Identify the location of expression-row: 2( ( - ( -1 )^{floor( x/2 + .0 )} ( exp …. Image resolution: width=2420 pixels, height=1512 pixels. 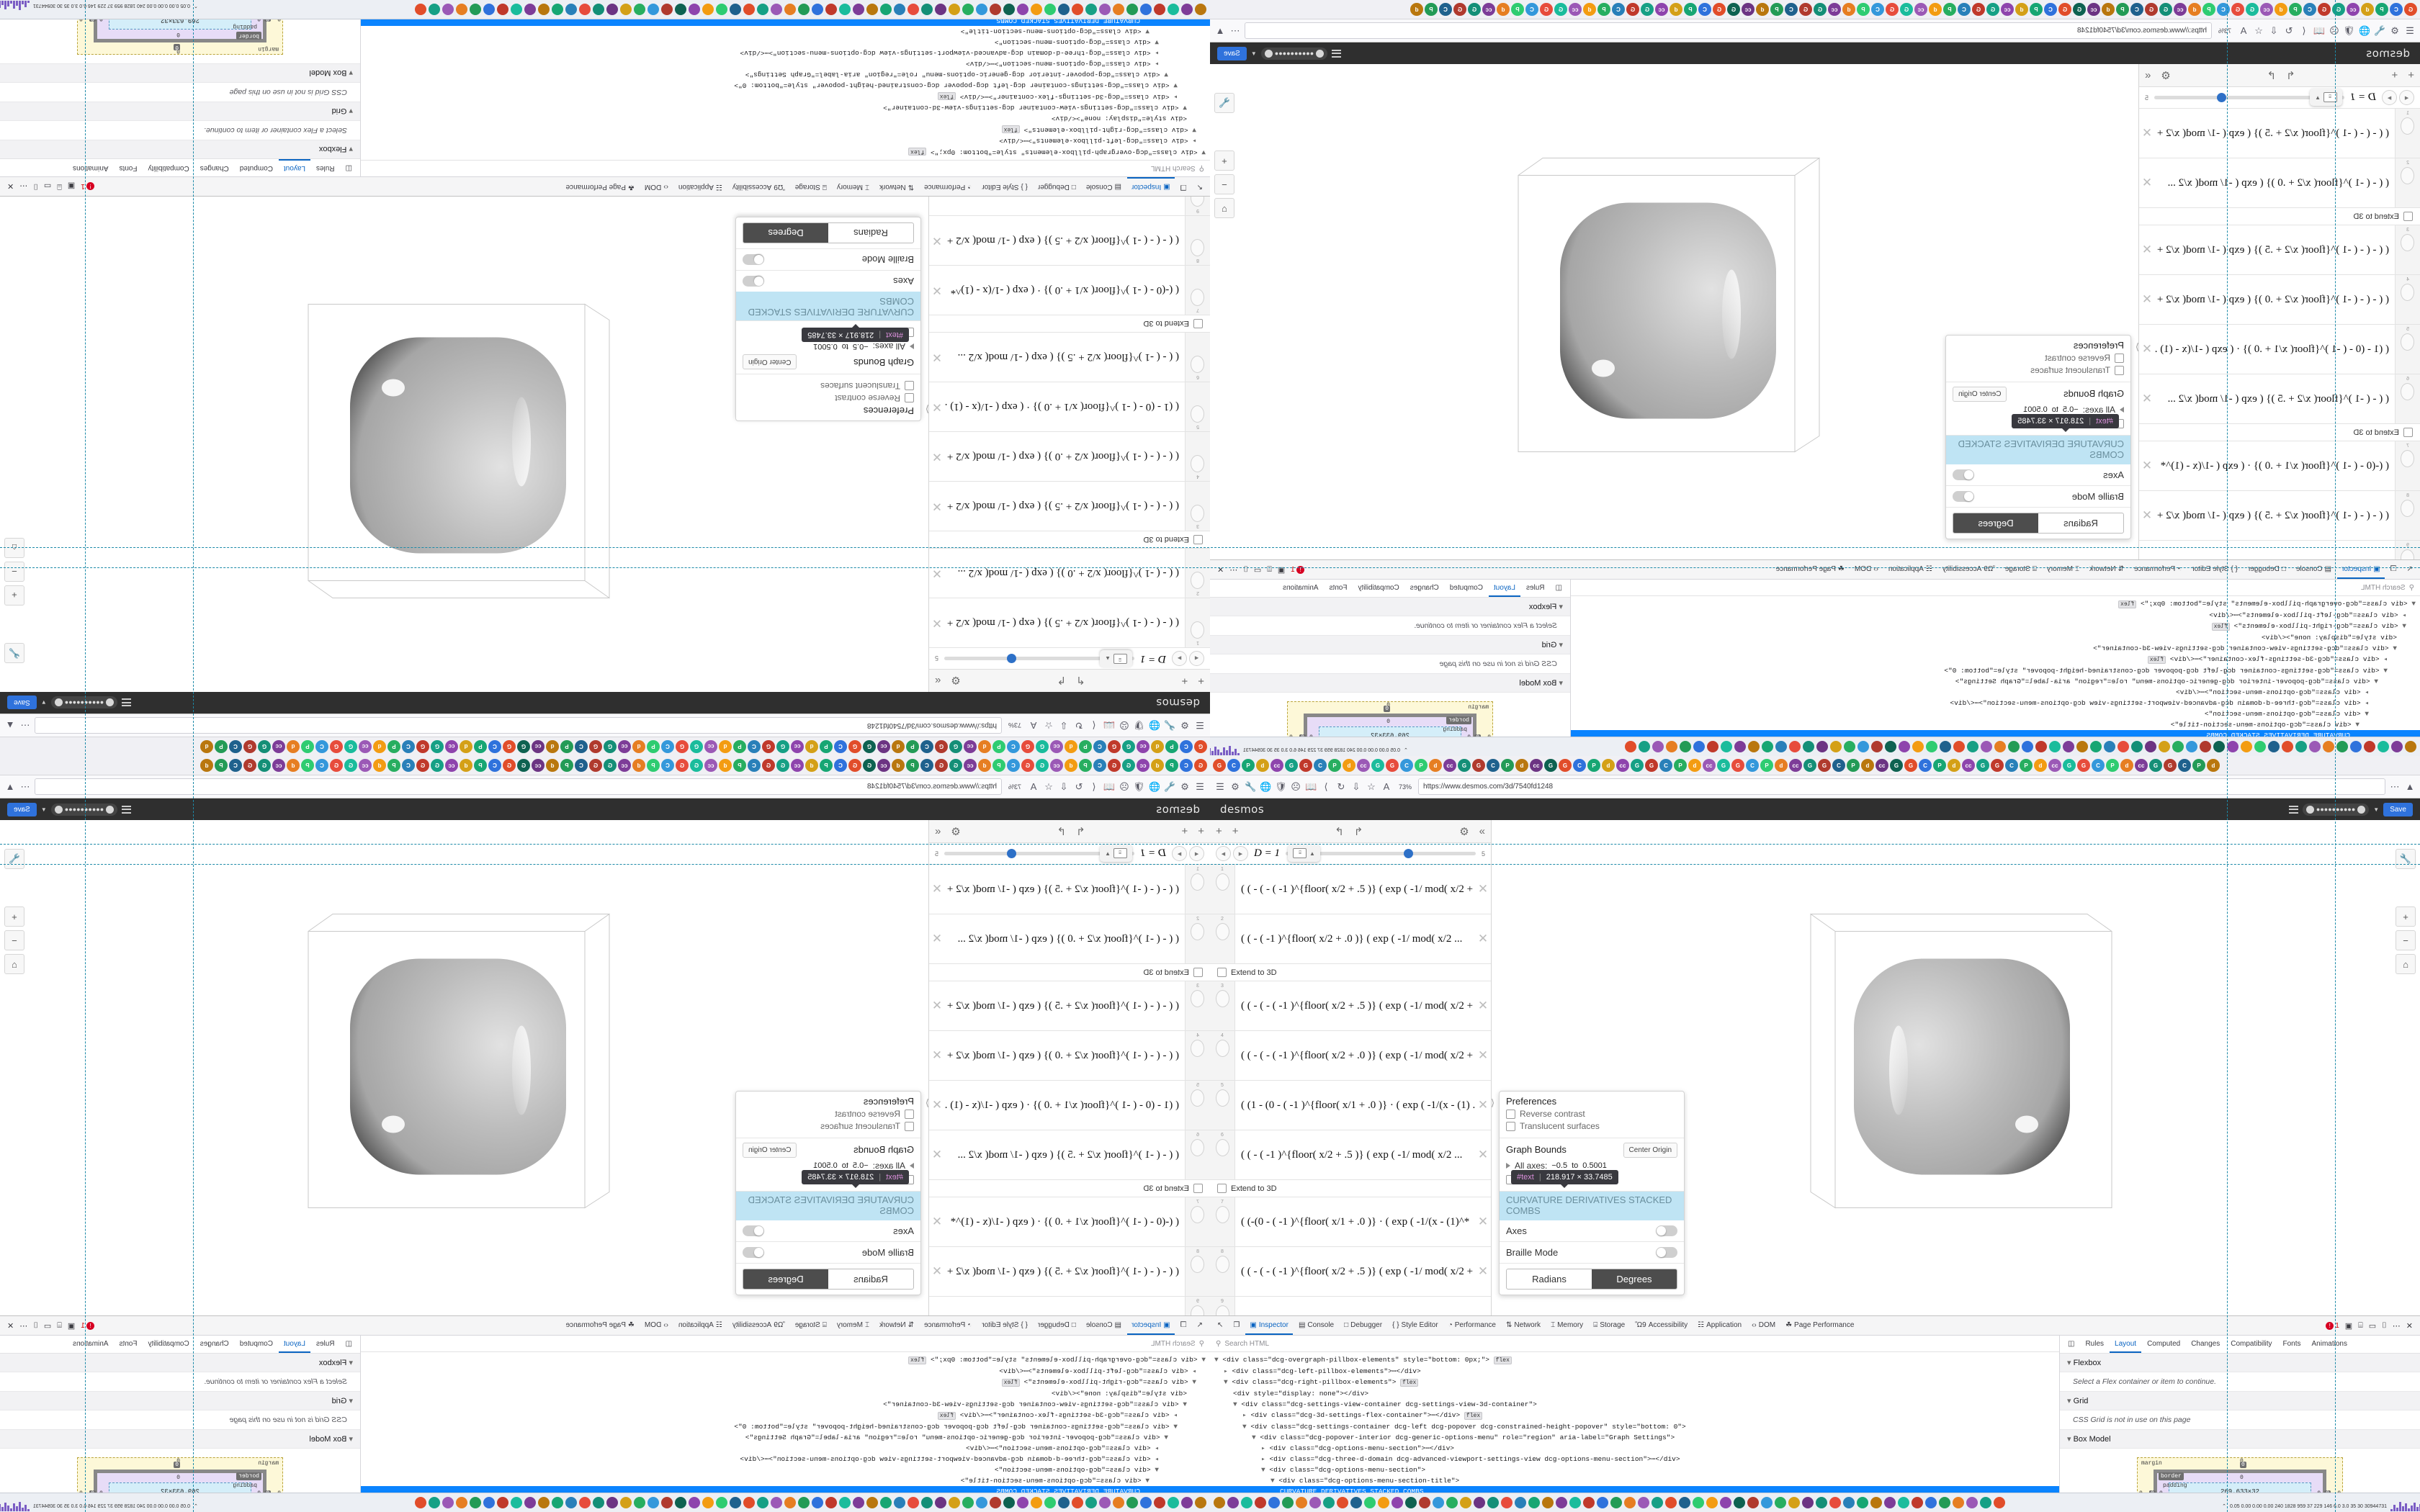
(1350, 939).